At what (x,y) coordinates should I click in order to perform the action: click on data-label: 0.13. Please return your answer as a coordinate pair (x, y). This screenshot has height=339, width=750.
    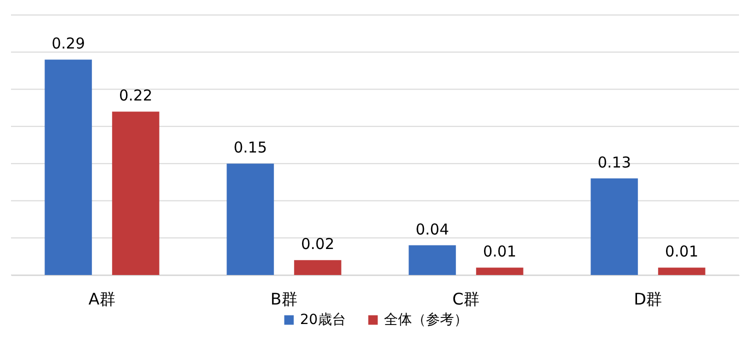
    Looking at the image, I should click on (614, 162).